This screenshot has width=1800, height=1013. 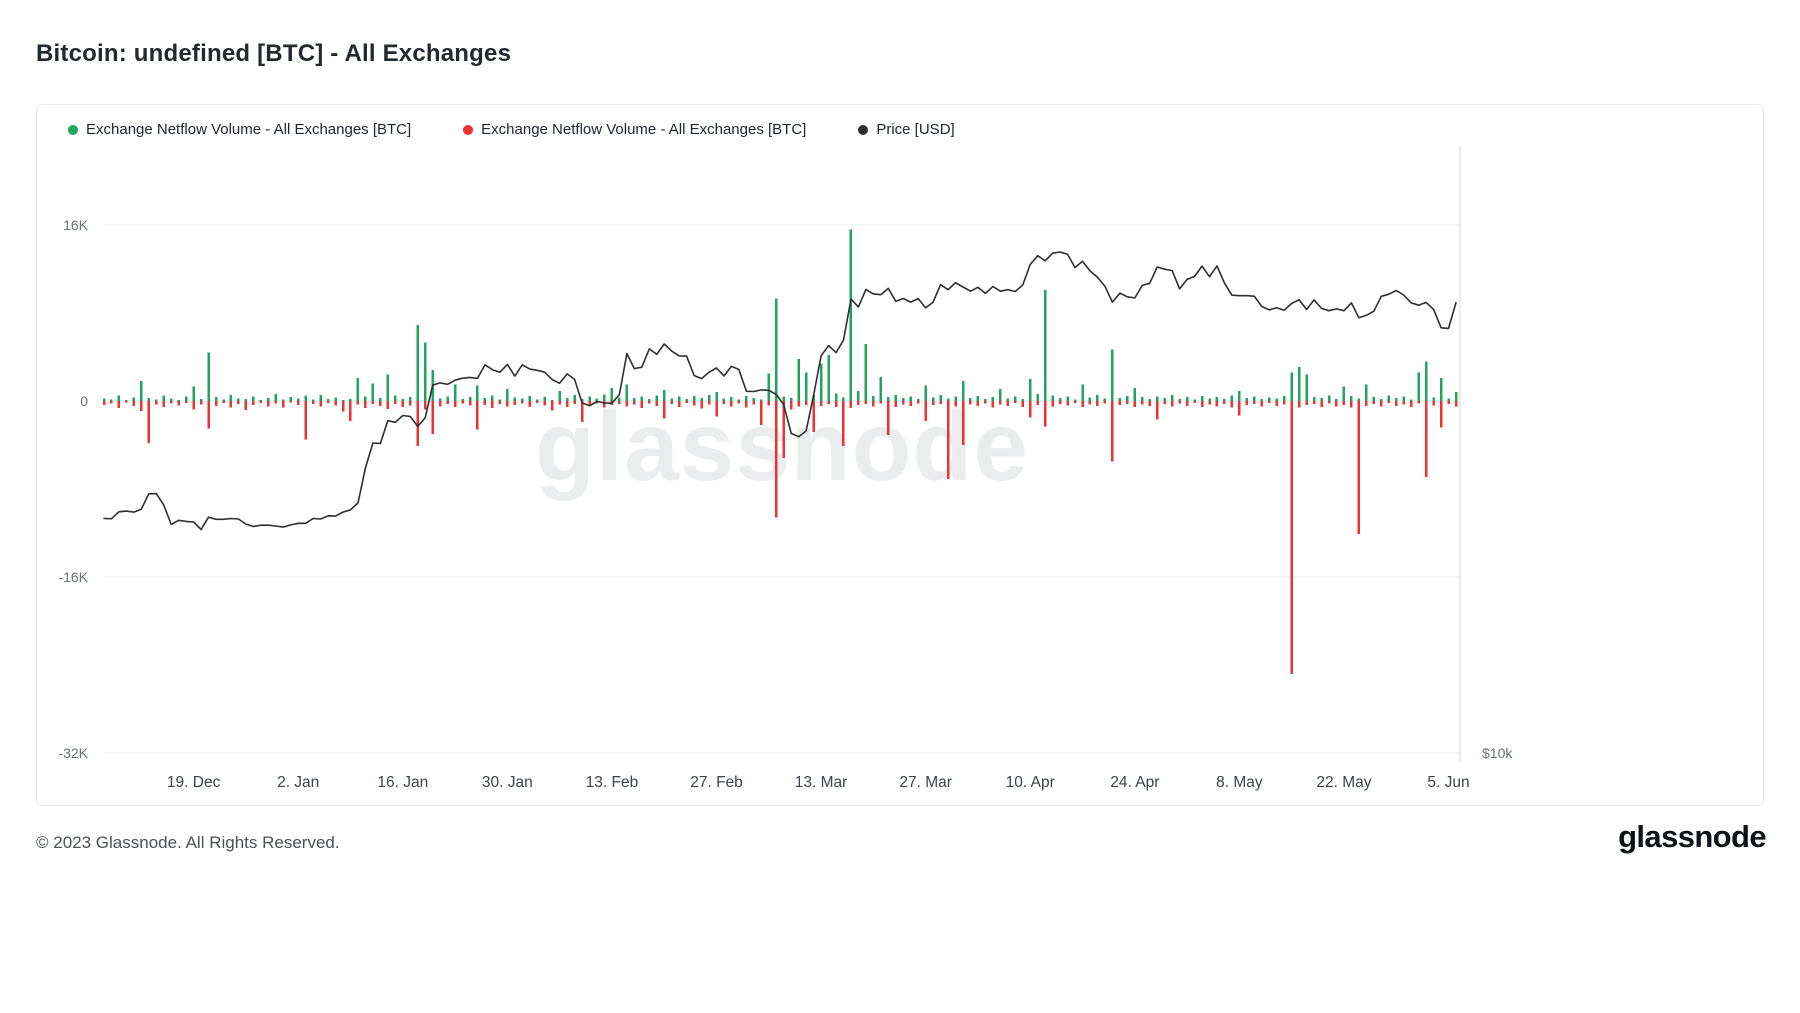 What do you see at coordinates (821, 782) in the screenshot?
I see `x-axis-tick-label: 13. Mar` at bounding box center [821, 782].